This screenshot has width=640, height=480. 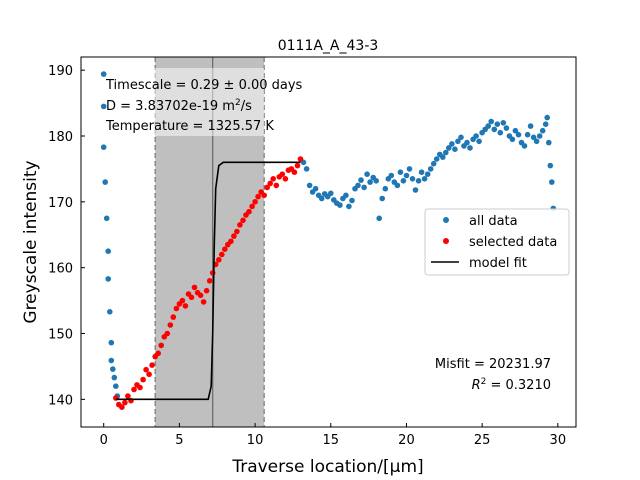 I want to click on x-tick-label: 30, so click(x=558, y=440).